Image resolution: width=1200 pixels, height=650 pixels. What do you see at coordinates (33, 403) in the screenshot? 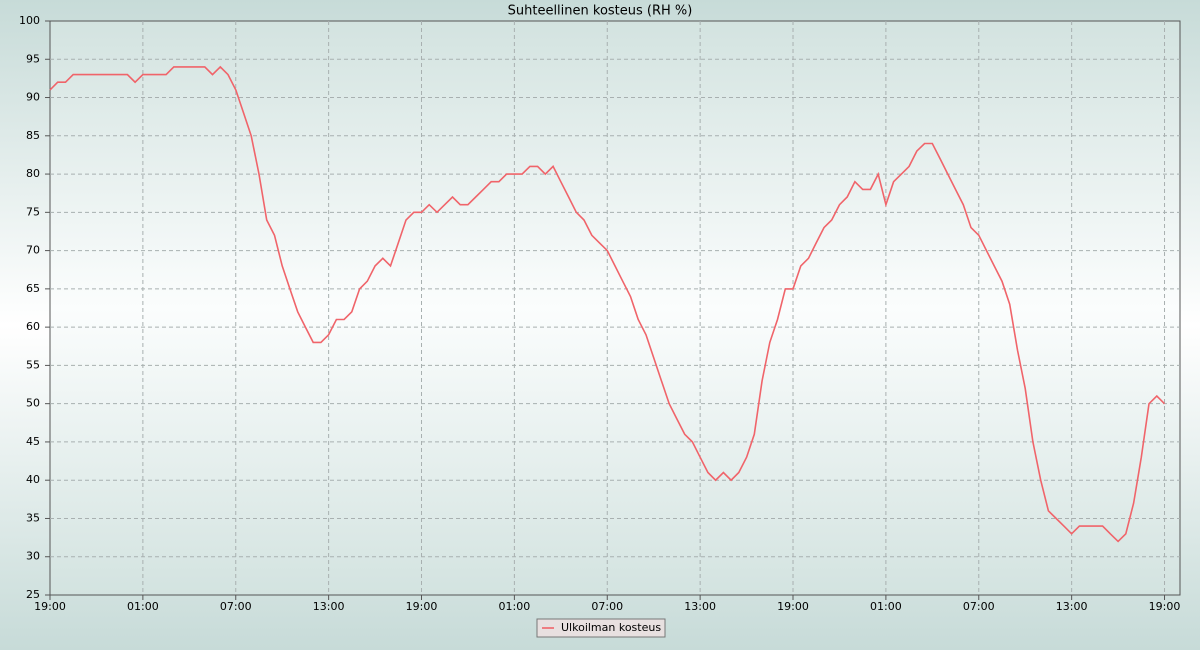
I see `y-tick-label: 50` at bounding box center [33, 403].